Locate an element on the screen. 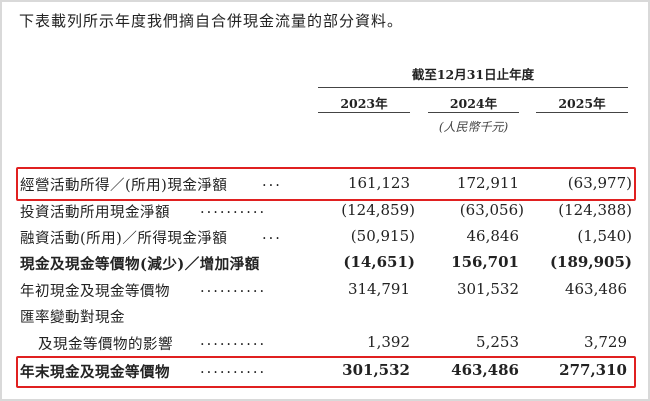  table-row: 及現金等價物的影響.......... 1,392 5,253 3,729 is located at coordinates (325, 342).